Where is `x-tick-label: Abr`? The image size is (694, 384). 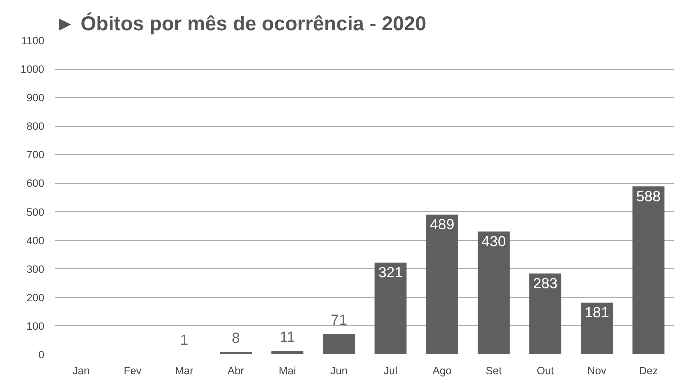 x-tick-label: Abr is located at coordinates (236, 372).